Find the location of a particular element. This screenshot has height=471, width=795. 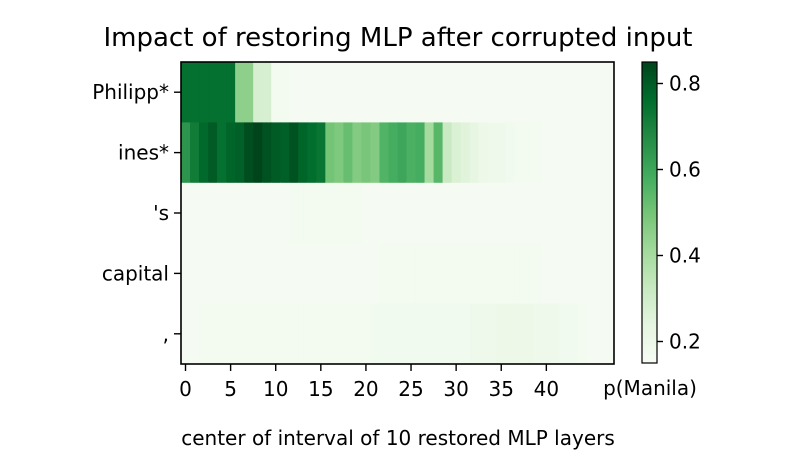

y-tick-label: , is located at coordinates (166, 334).